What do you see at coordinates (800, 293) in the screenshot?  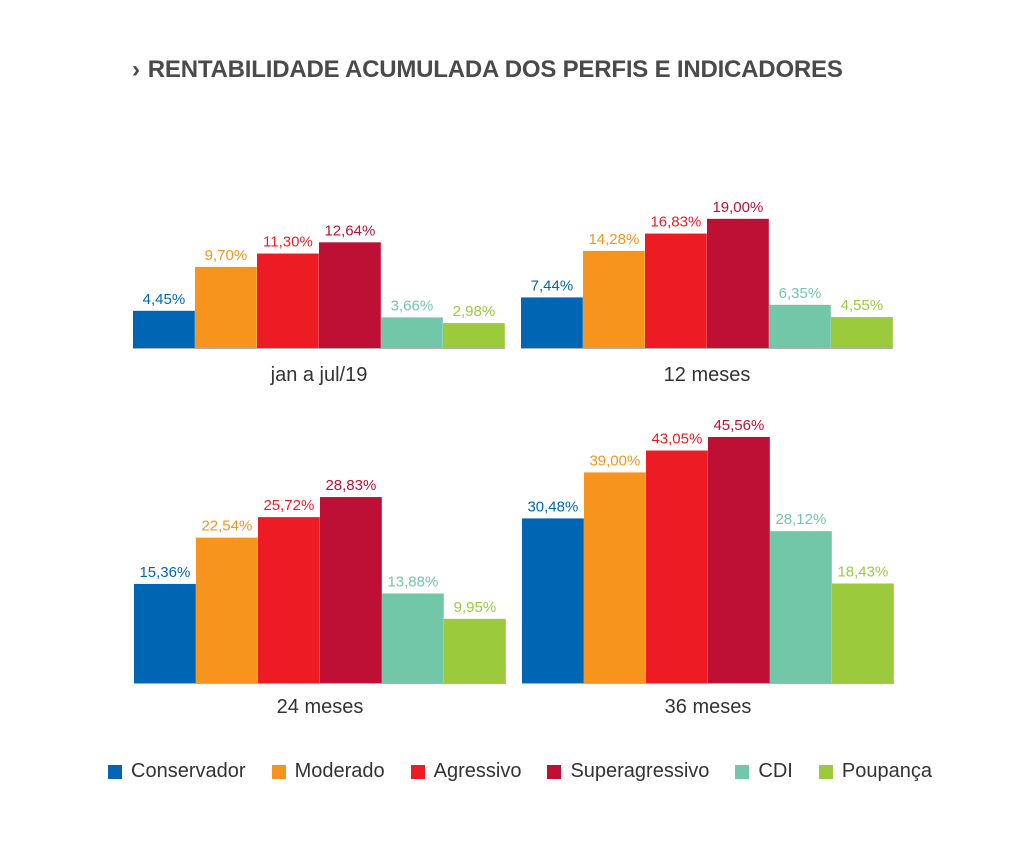 I see `data-label-cdi: 6,35%` at bounding box center [800, 293].